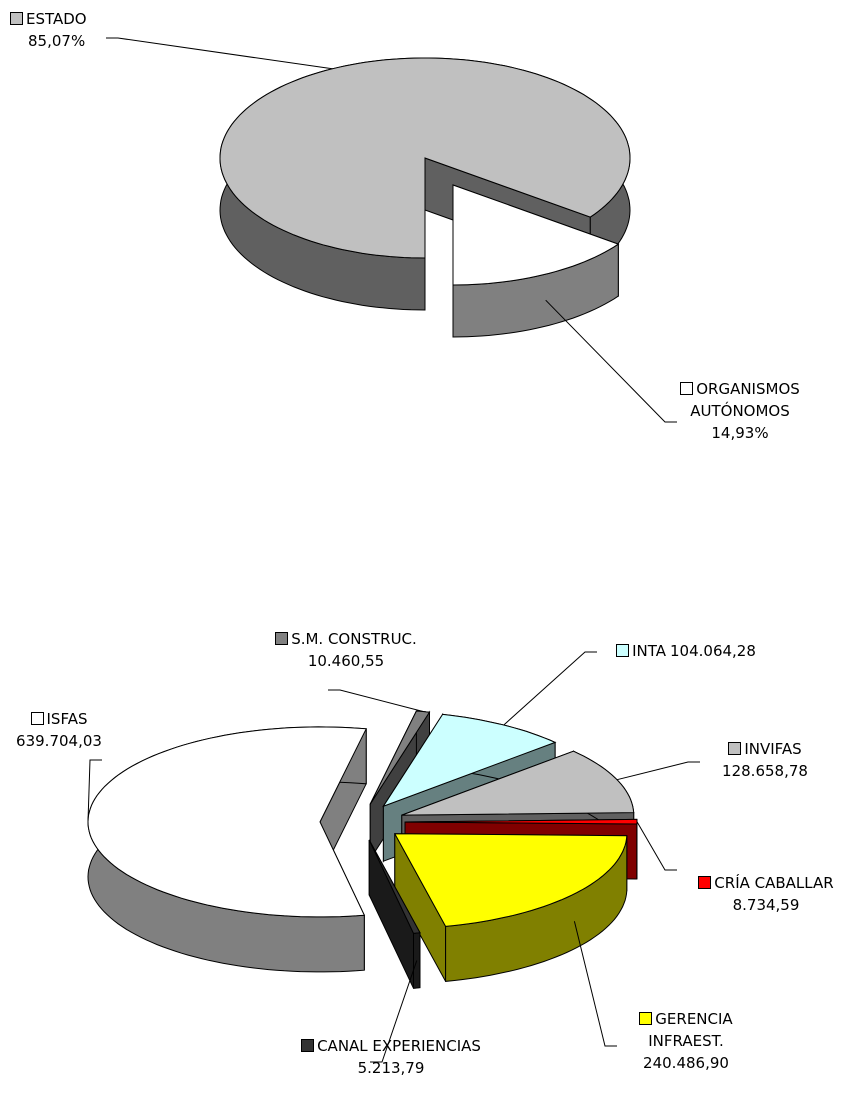  What do you see at coordinates (745, 400) in the screenshot?
I see `slice-name: ORGANISMOS AUTÓNOMOS` at bounding box center [745, 400].